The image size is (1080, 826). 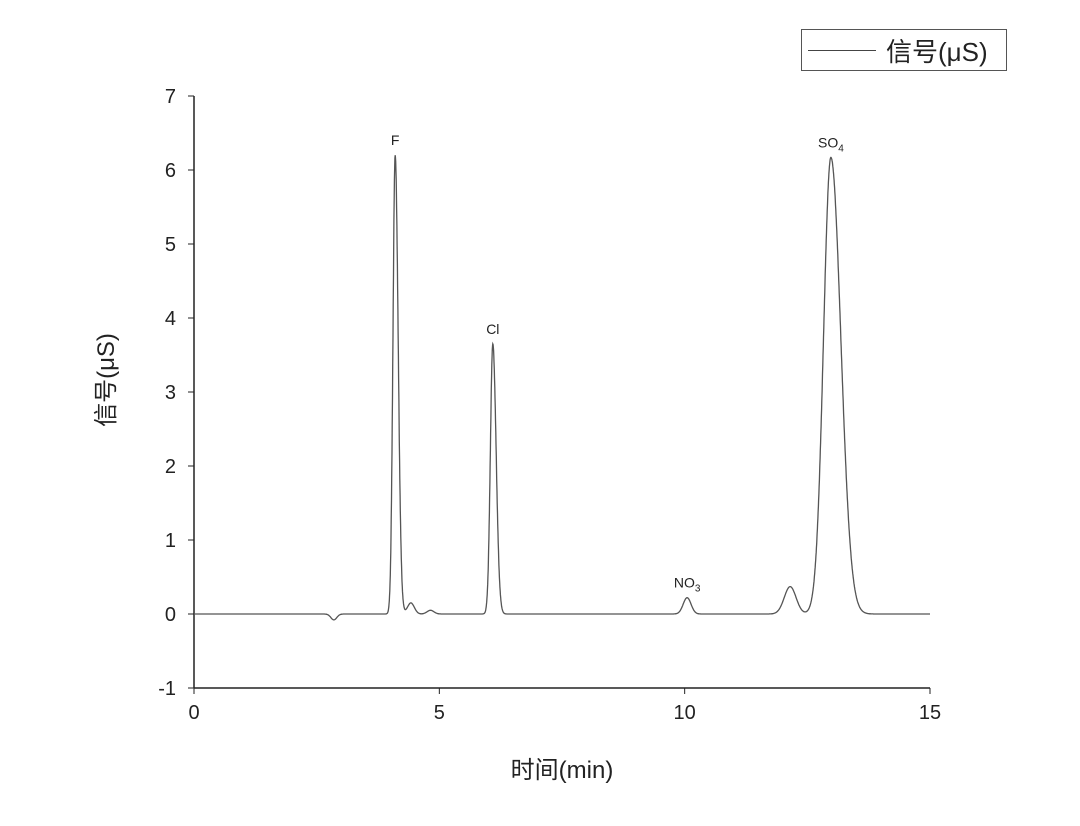 What do you see at coordinates (170, 615) in the screenshot?
I see `y-tick-label: 0` at bounding box center [170, 615].